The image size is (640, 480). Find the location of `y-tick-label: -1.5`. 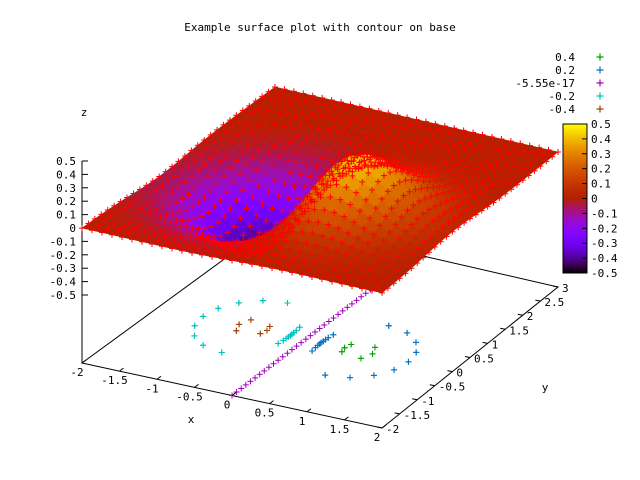

y-tick-label: -1.5 is located at coordinates (417, 415).